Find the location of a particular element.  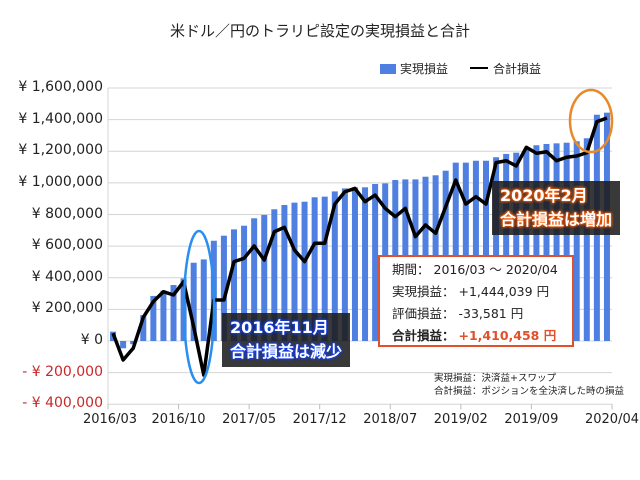

legend-bar: 実現損益 is located at coordinates (414, 68).